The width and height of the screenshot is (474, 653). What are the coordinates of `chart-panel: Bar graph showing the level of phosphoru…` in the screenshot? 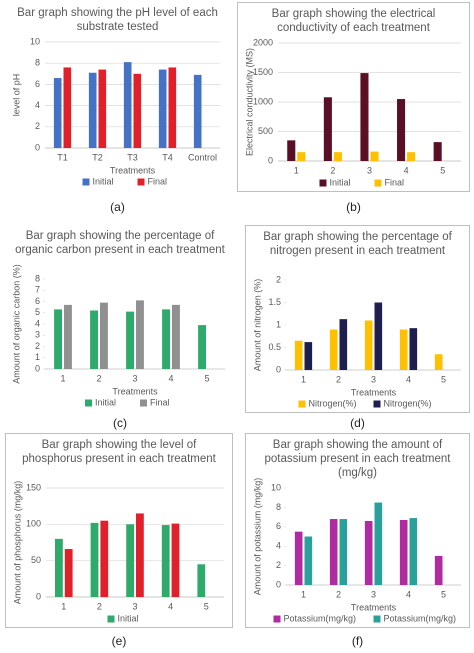 It's located at (119, 530).